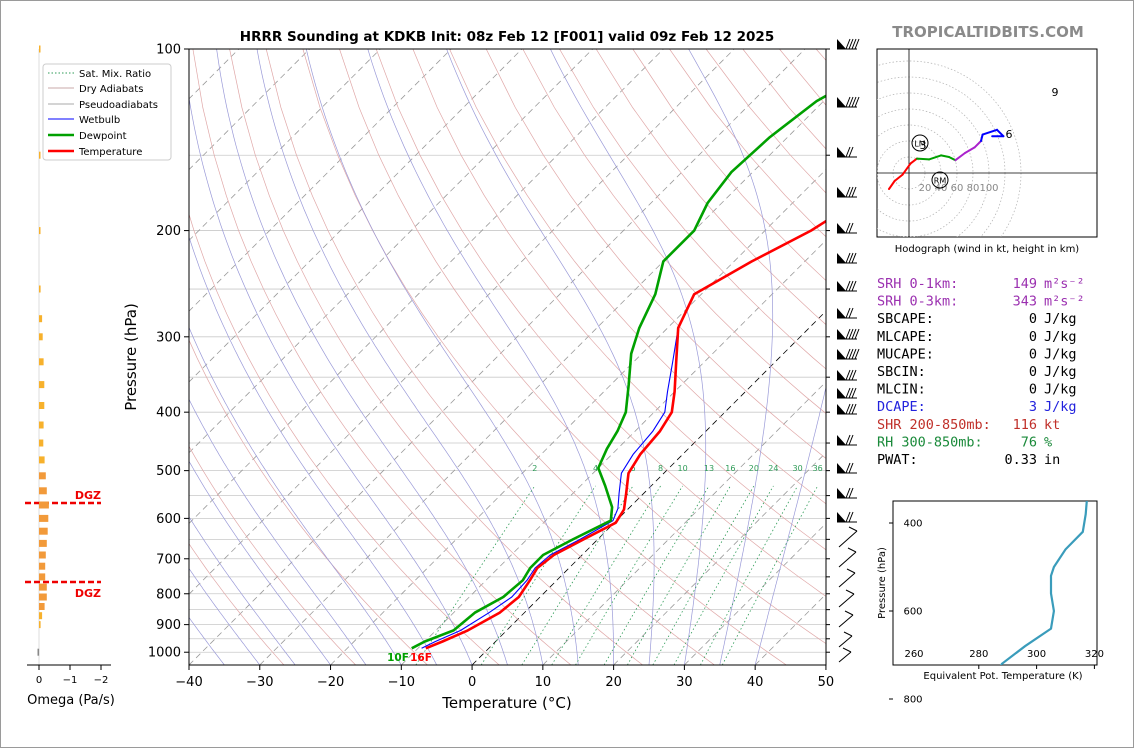  Describe the element at coordinates (118, 105) in the screenshot. I see `legend-label-pseudoadiabats: Pseudoadiabats` at that location.